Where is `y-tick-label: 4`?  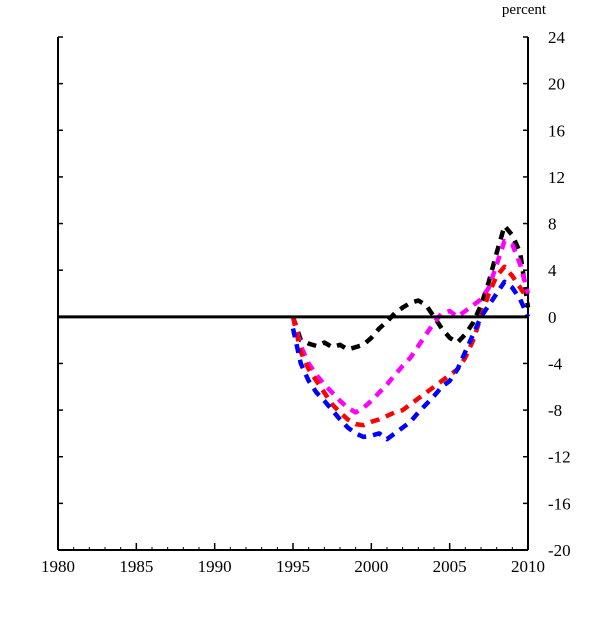
y-tick-label: 4 is located at coordinates (552, 270).